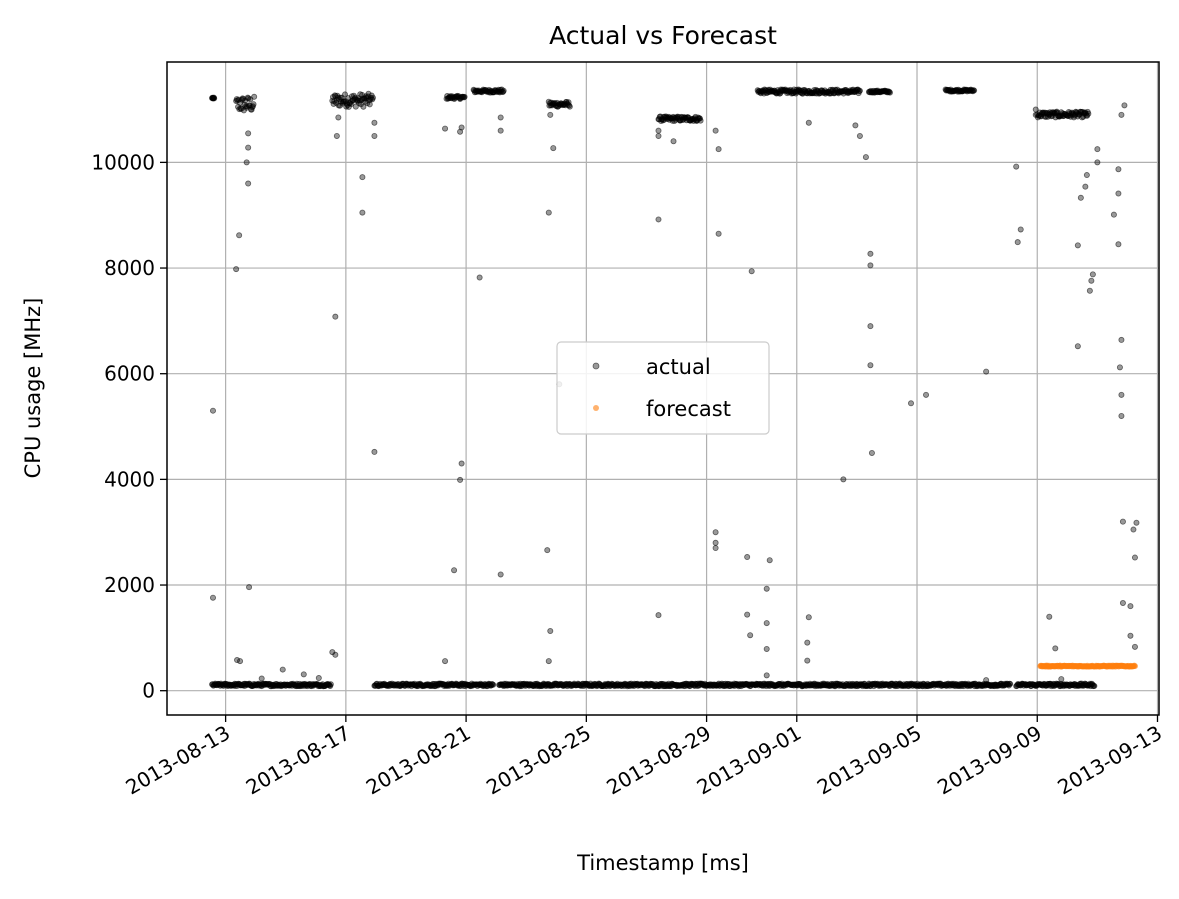  I want to click on legend-marker-forecast, so click(596, 408).